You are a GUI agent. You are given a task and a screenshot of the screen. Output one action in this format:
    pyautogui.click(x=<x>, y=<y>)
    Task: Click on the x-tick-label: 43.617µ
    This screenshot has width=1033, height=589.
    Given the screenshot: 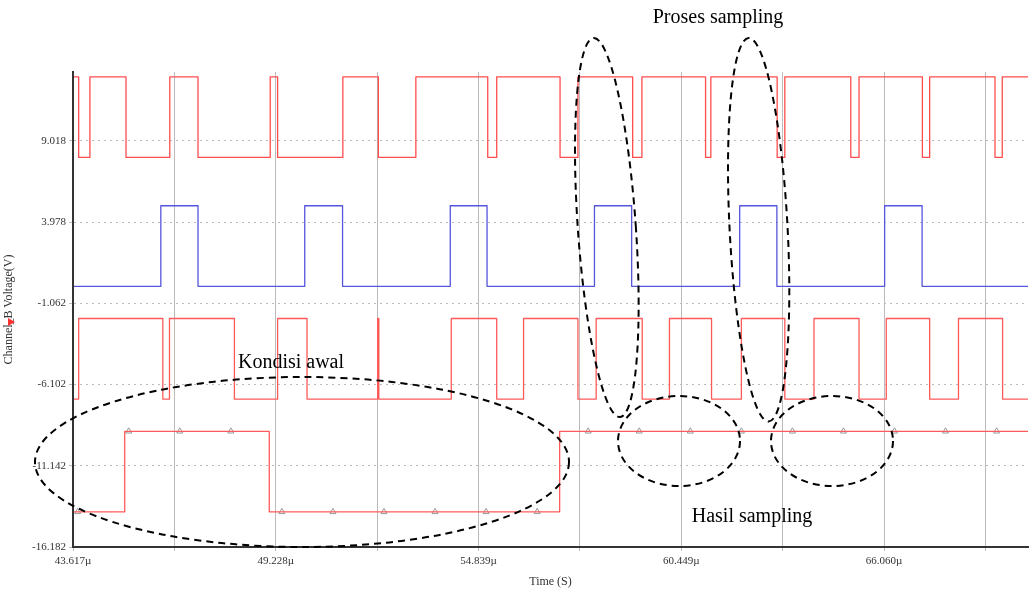 What is the action you would take?
    pyautogui.click(x=73, y=560)
    